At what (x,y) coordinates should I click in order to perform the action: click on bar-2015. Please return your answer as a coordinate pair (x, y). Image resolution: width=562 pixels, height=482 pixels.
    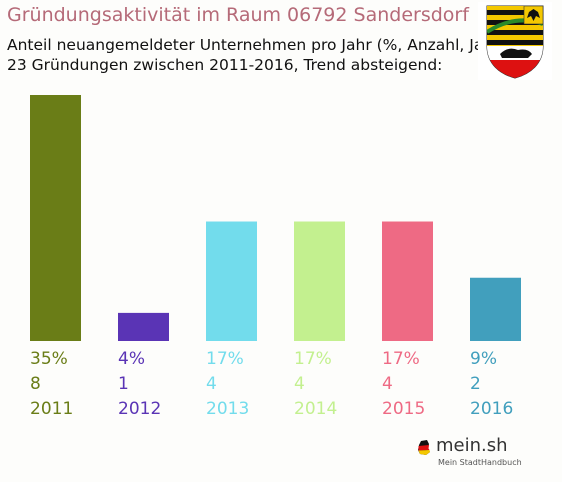
    Looking at the image, I should click on (407, 281).